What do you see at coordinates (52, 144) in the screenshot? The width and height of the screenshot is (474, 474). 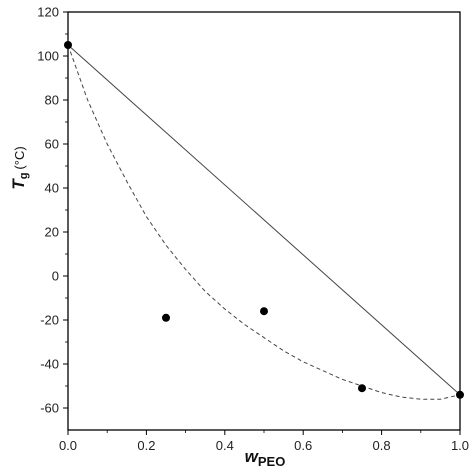 I see `y-tick-label: 60` at bounding box center [52, 144].